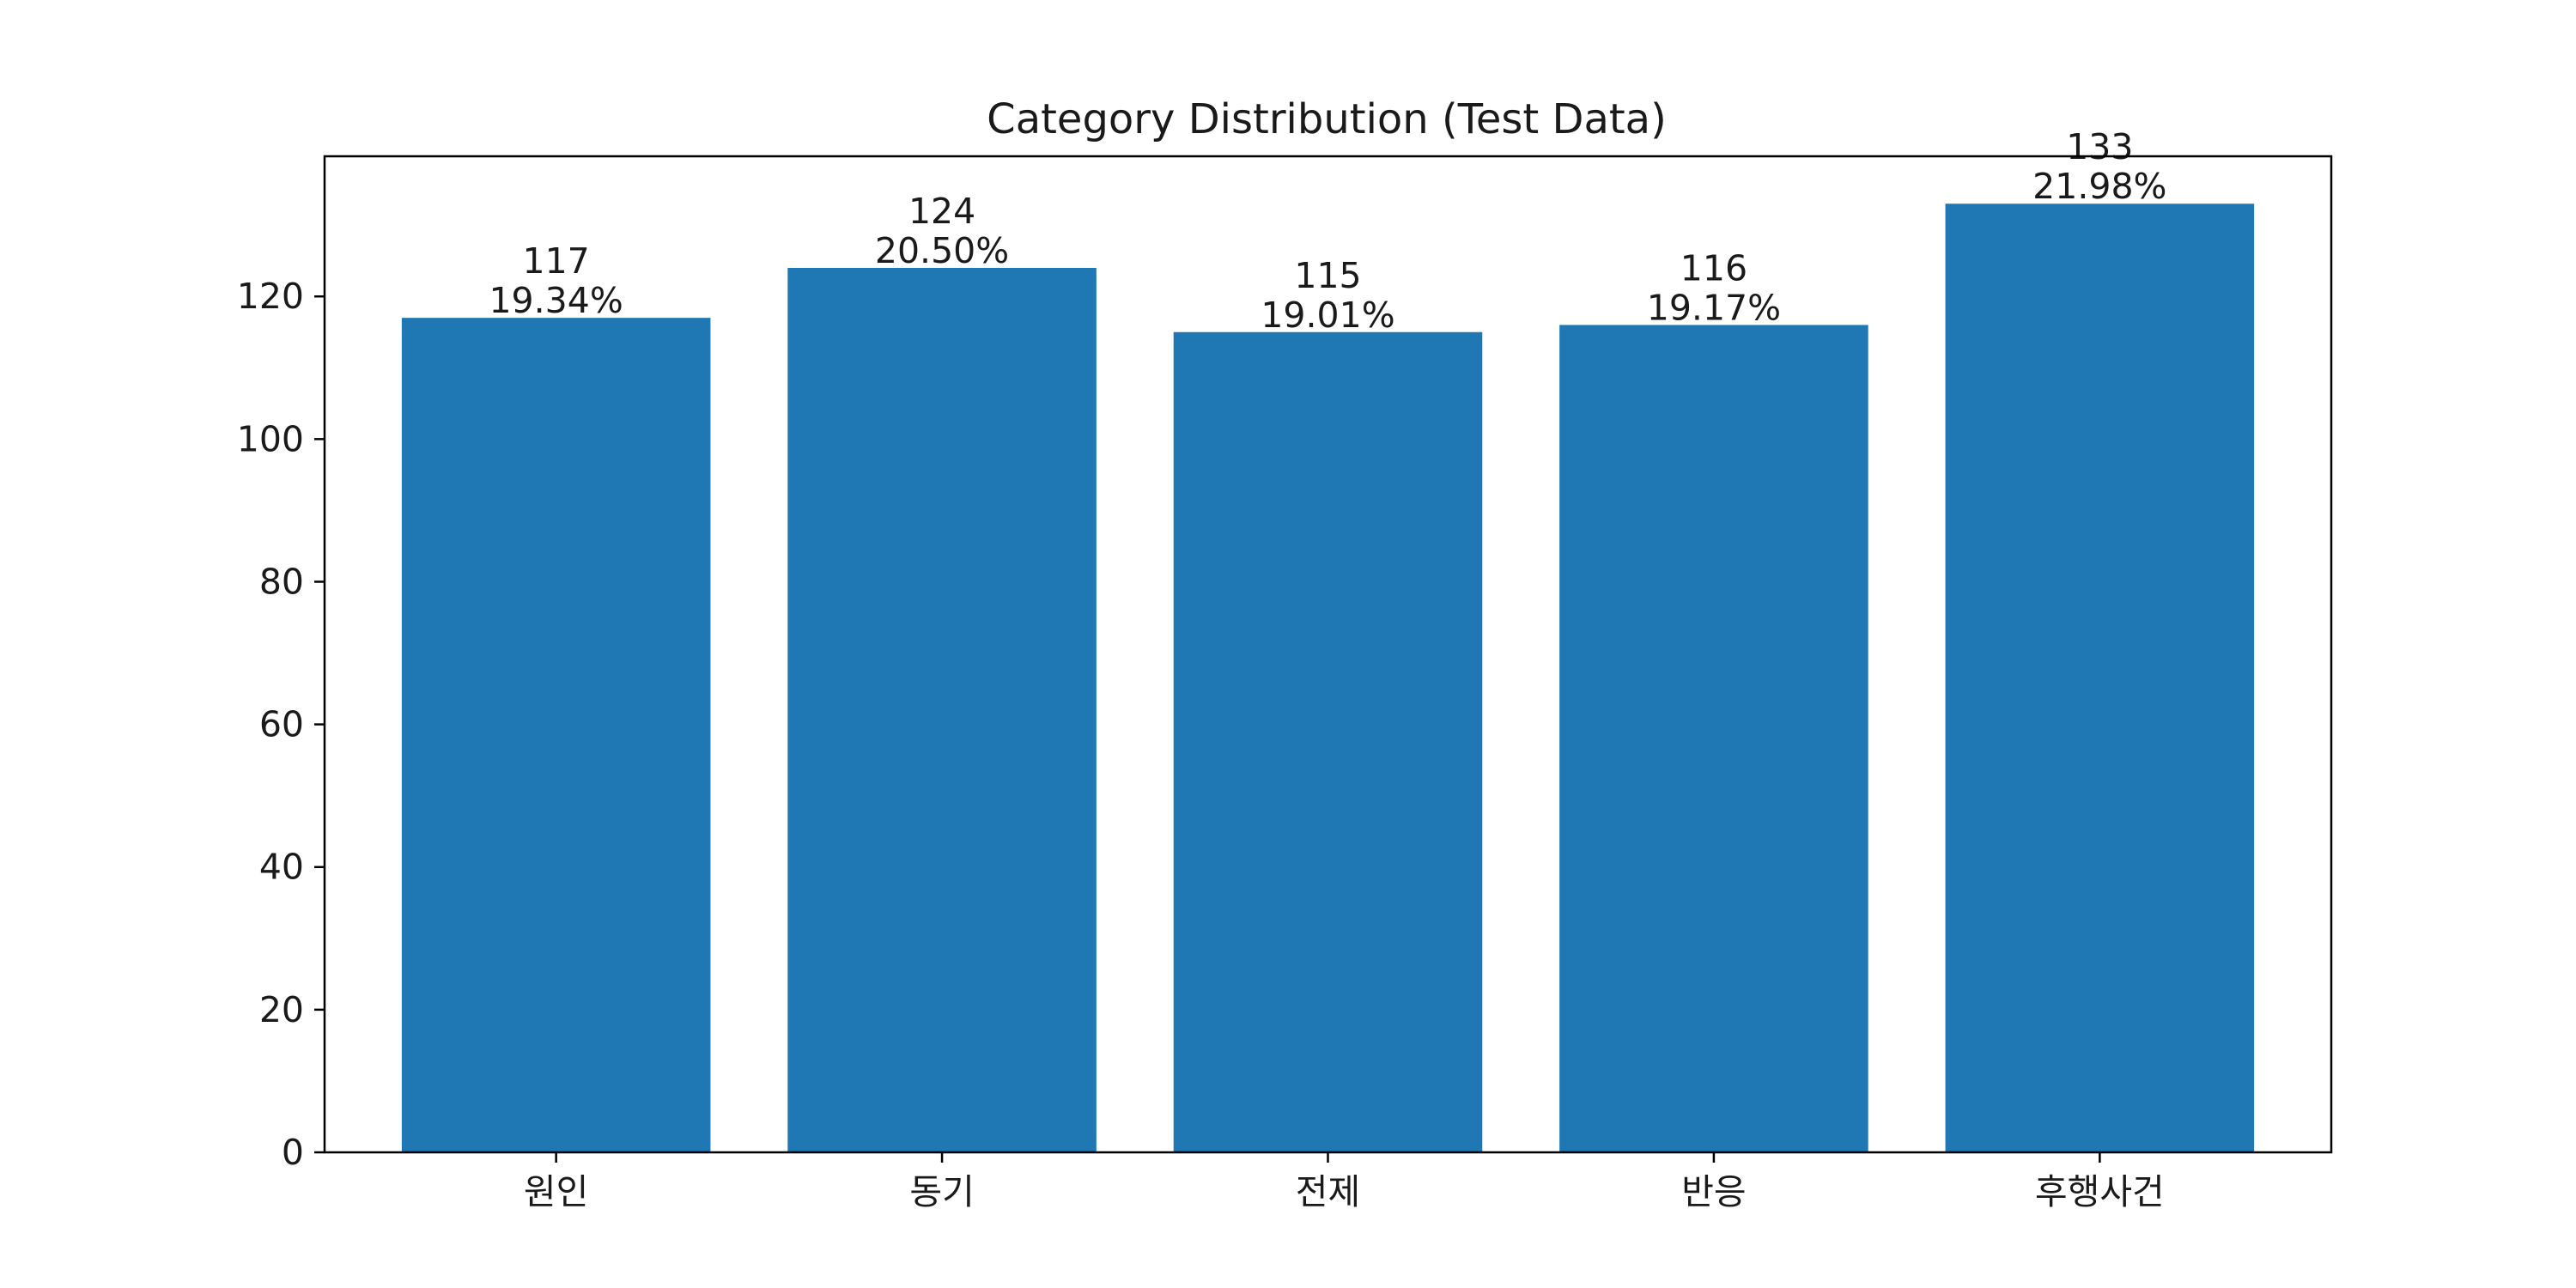  Describe the element at coordinates (1714, 1191) in the screenshot. I see `x-tick-label: 반응` at that location.